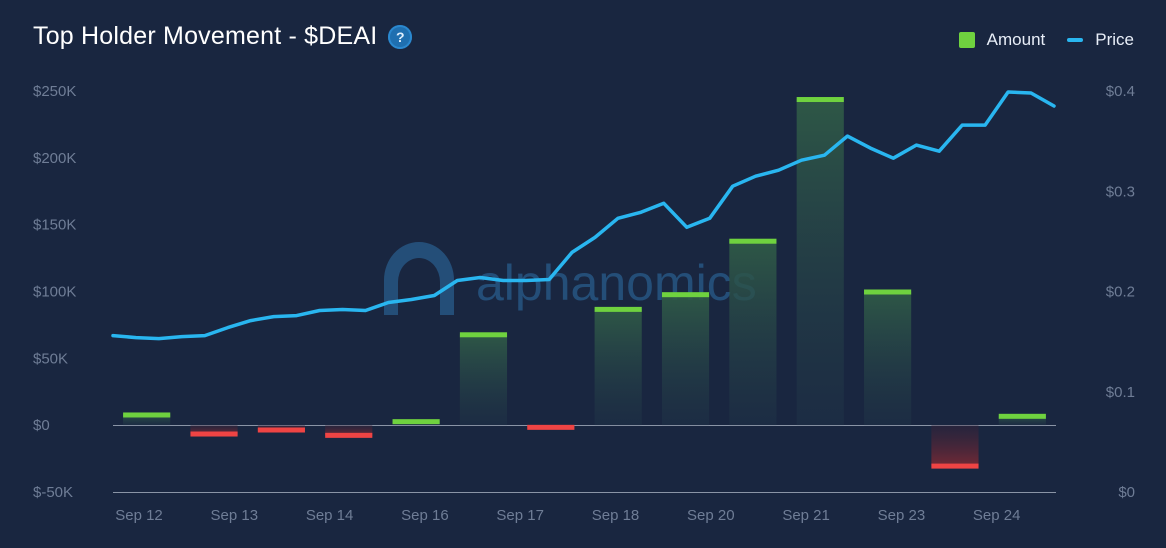 This screenshot has width=1166, height=548. I want to click on left-axis-tick-label: $200K, so click(54, 158).